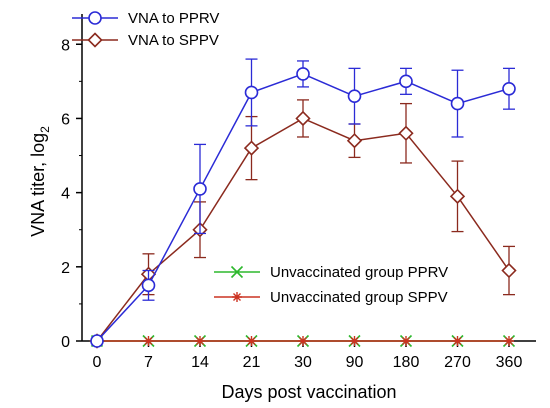  I want to click on y-tick-label: 0, so click(65, 342).